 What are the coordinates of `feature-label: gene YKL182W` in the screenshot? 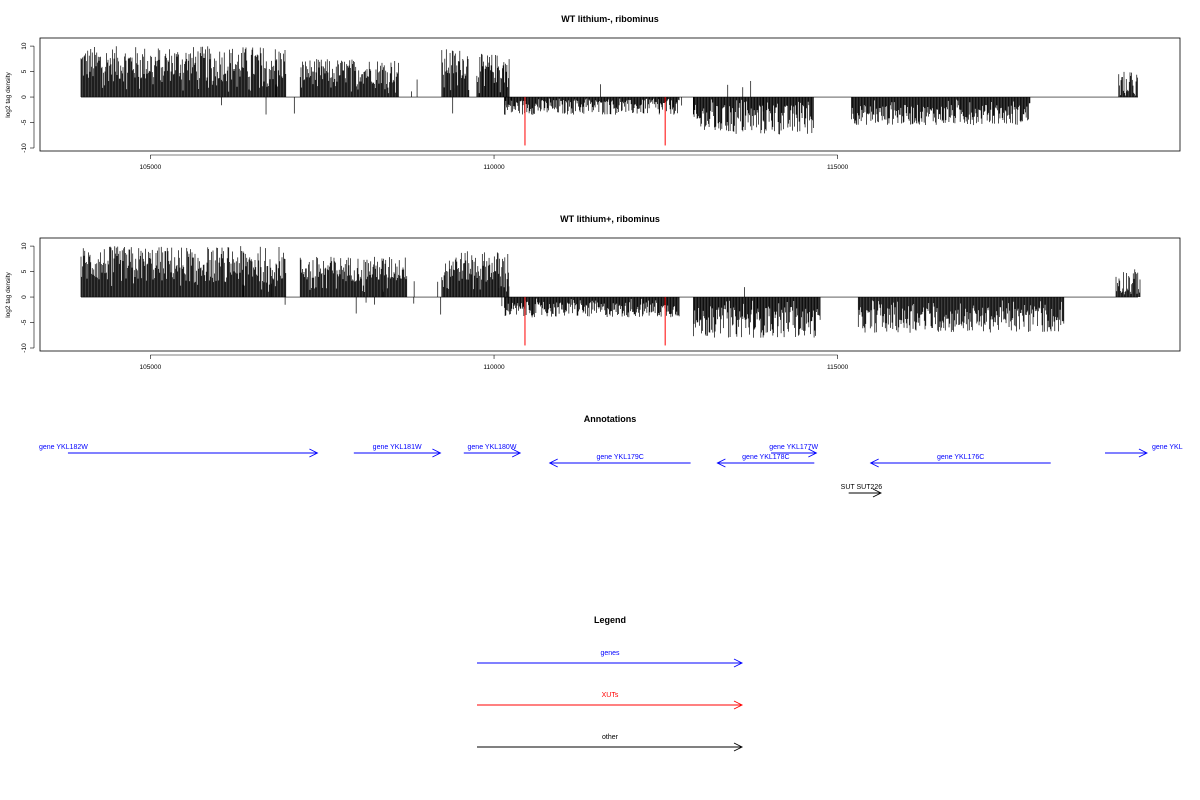 It's located at (63, 447).